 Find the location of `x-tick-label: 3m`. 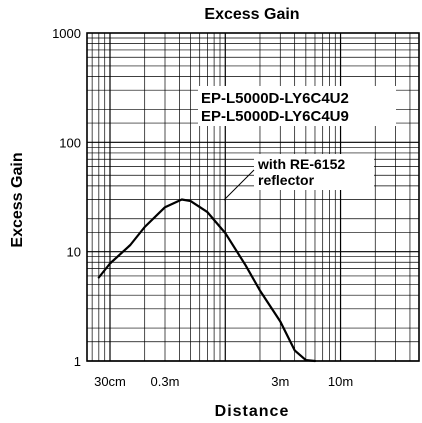

x-tick-label: 3m is located at coordinates (280, 381).